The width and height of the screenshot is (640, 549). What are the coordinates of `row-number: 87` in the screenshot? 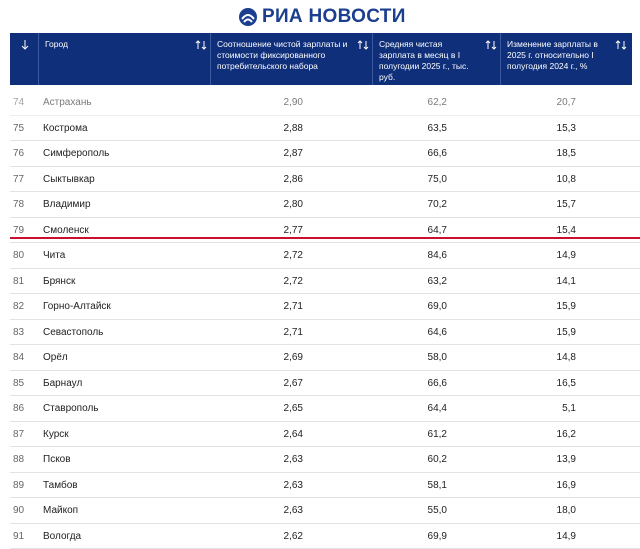 It's located at (18, 434).